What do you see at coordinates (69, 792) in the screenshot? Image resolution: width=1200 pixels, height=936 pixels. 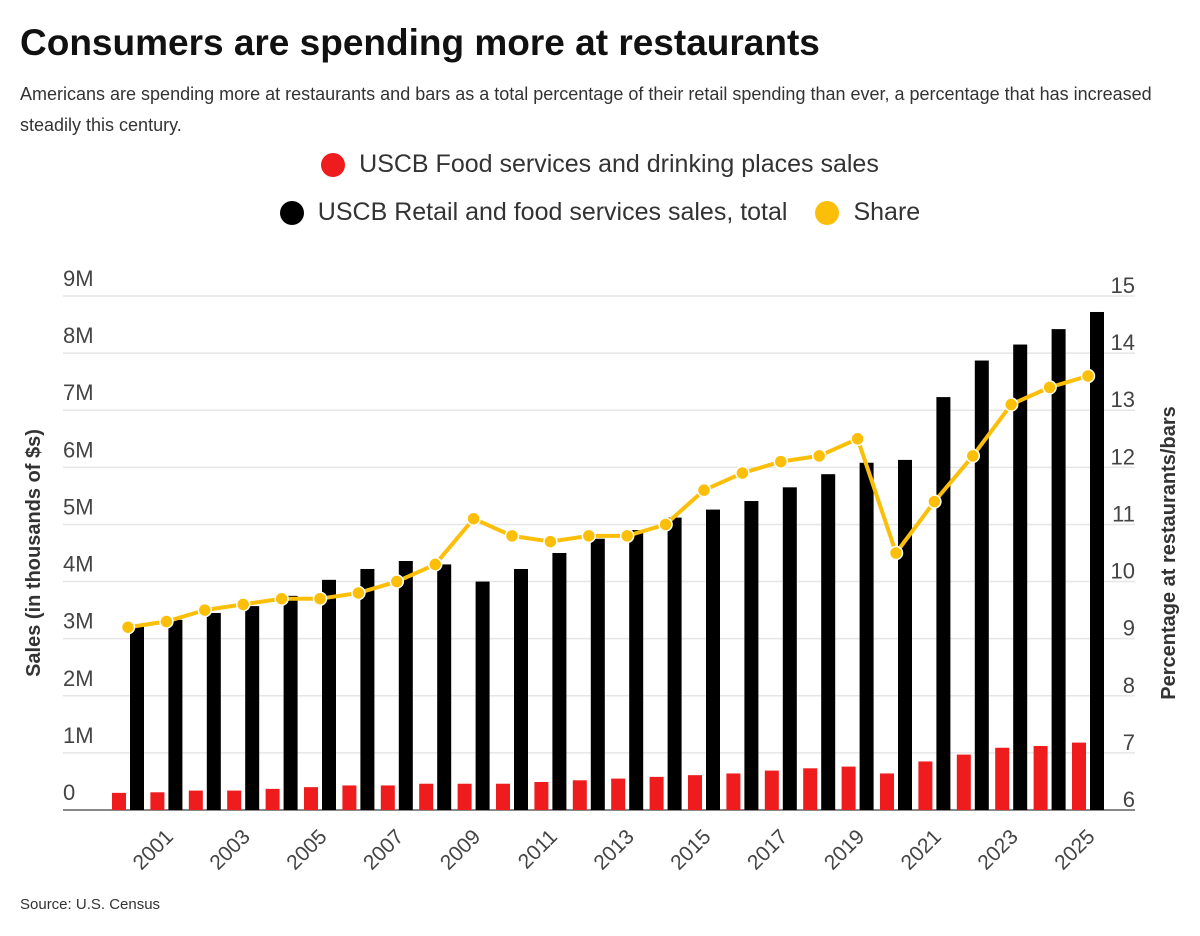 I see `y-tick-label-left: 0` at bounding box center [69, 792].